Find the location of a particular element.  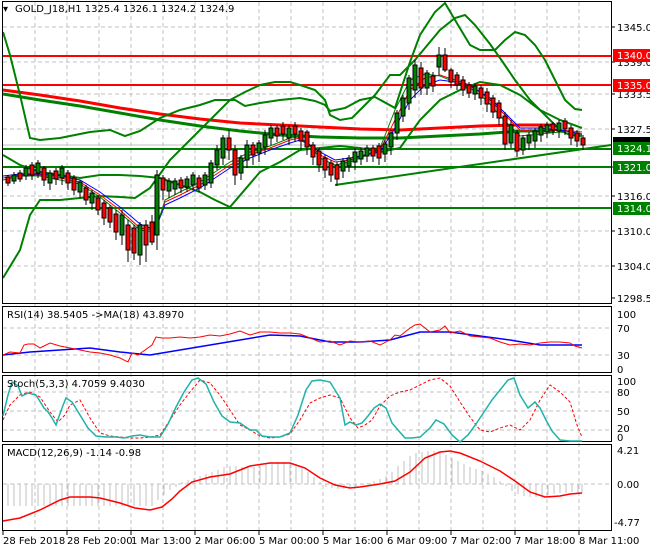

stoch-signal-line is located at coordinates (292, 408).